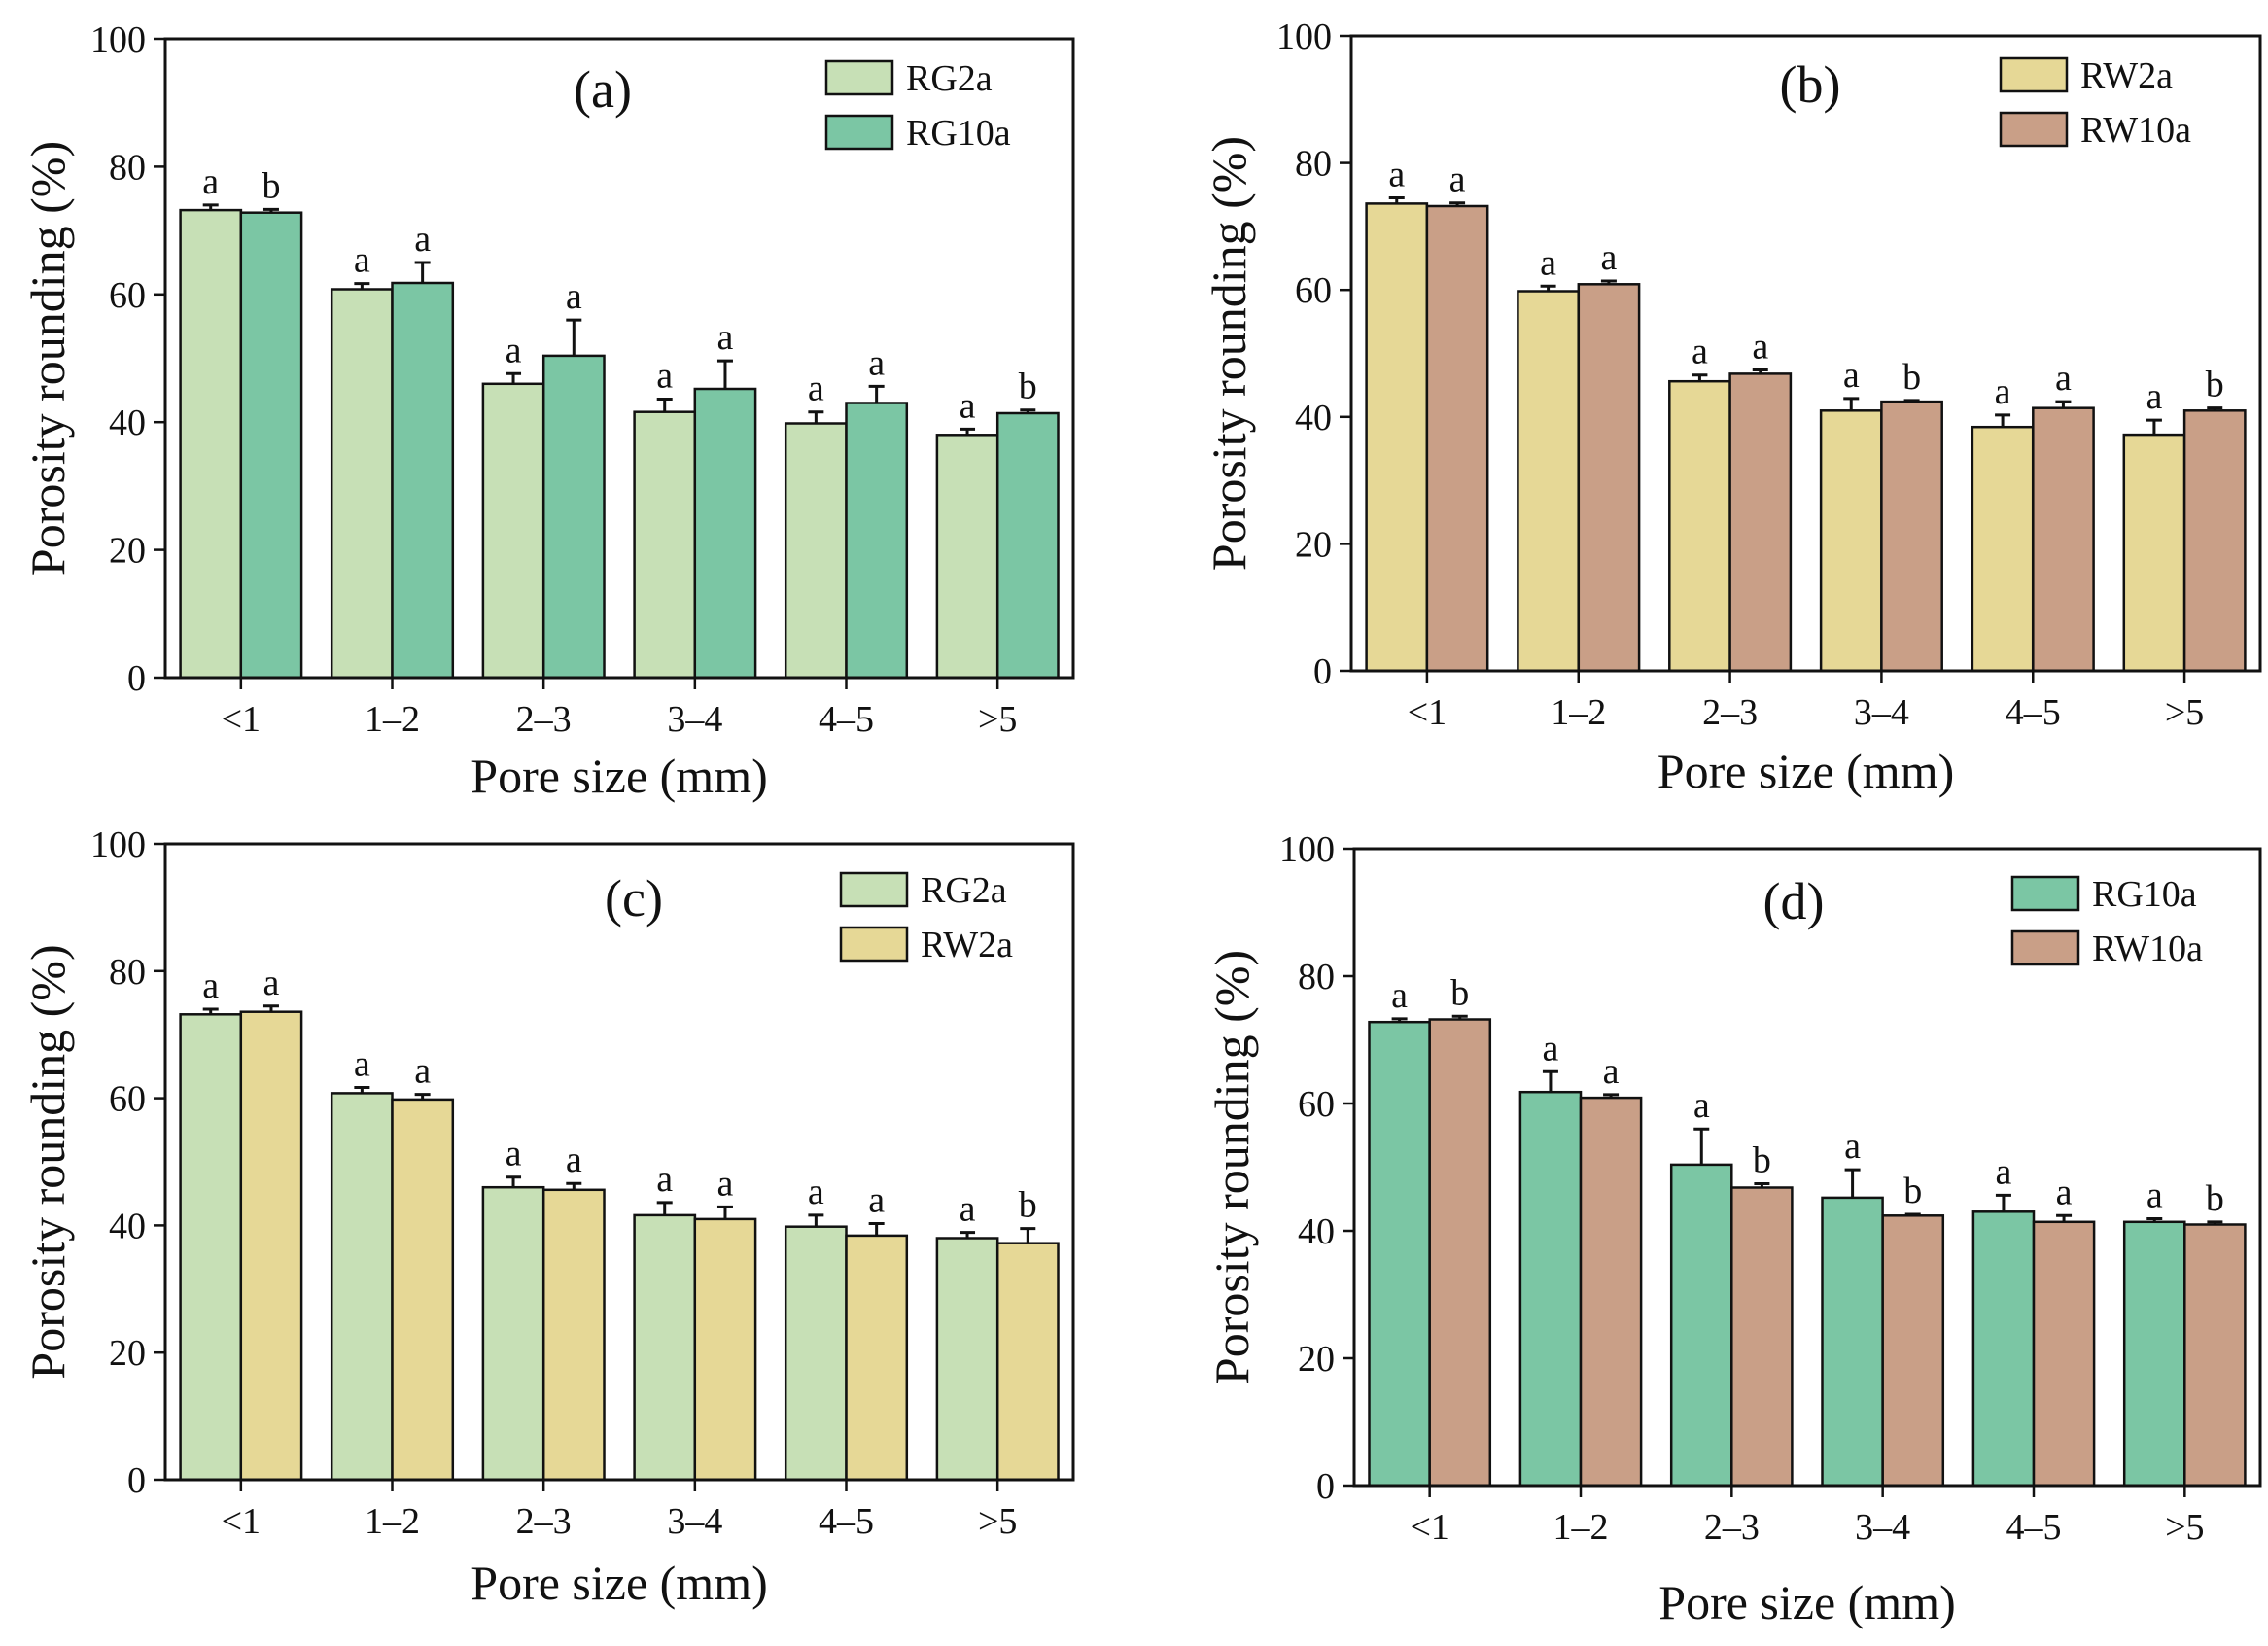 Image resolution: width=2268 pixels, height=1646 pixels. Describe the element at coordinates (2107, 921) in the screenshot. I see `legend: RG10a RW10a` at that location.